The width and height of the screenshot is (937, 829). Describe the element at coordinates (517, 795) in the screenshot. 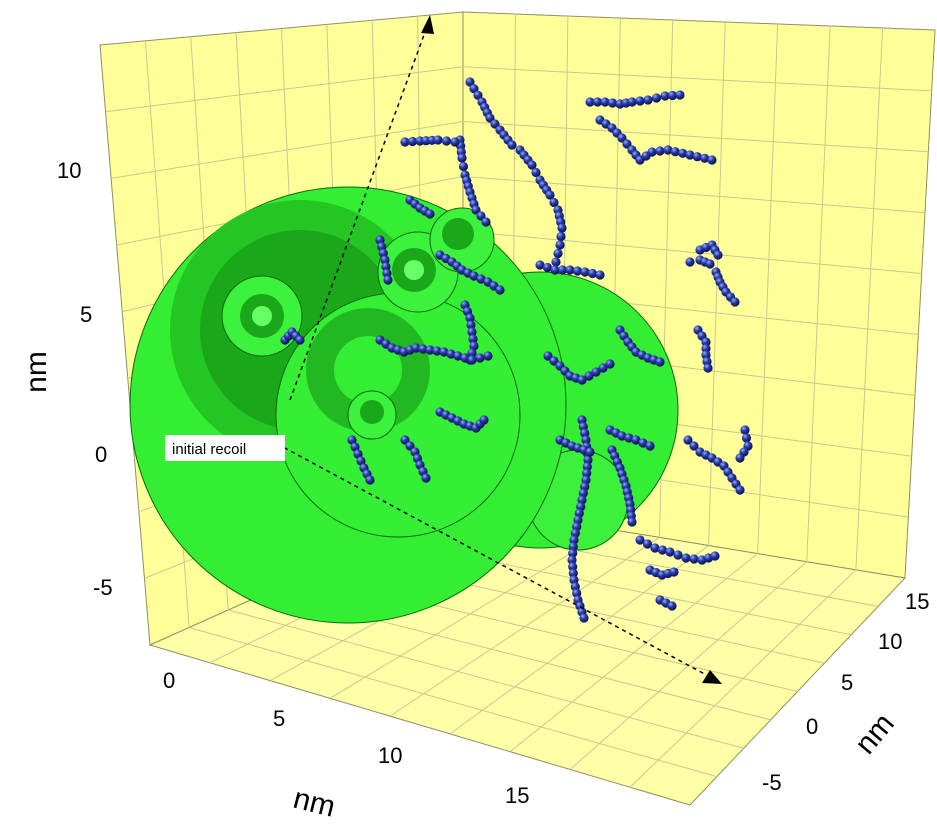

I see `tick-front-3: 15` at that location.